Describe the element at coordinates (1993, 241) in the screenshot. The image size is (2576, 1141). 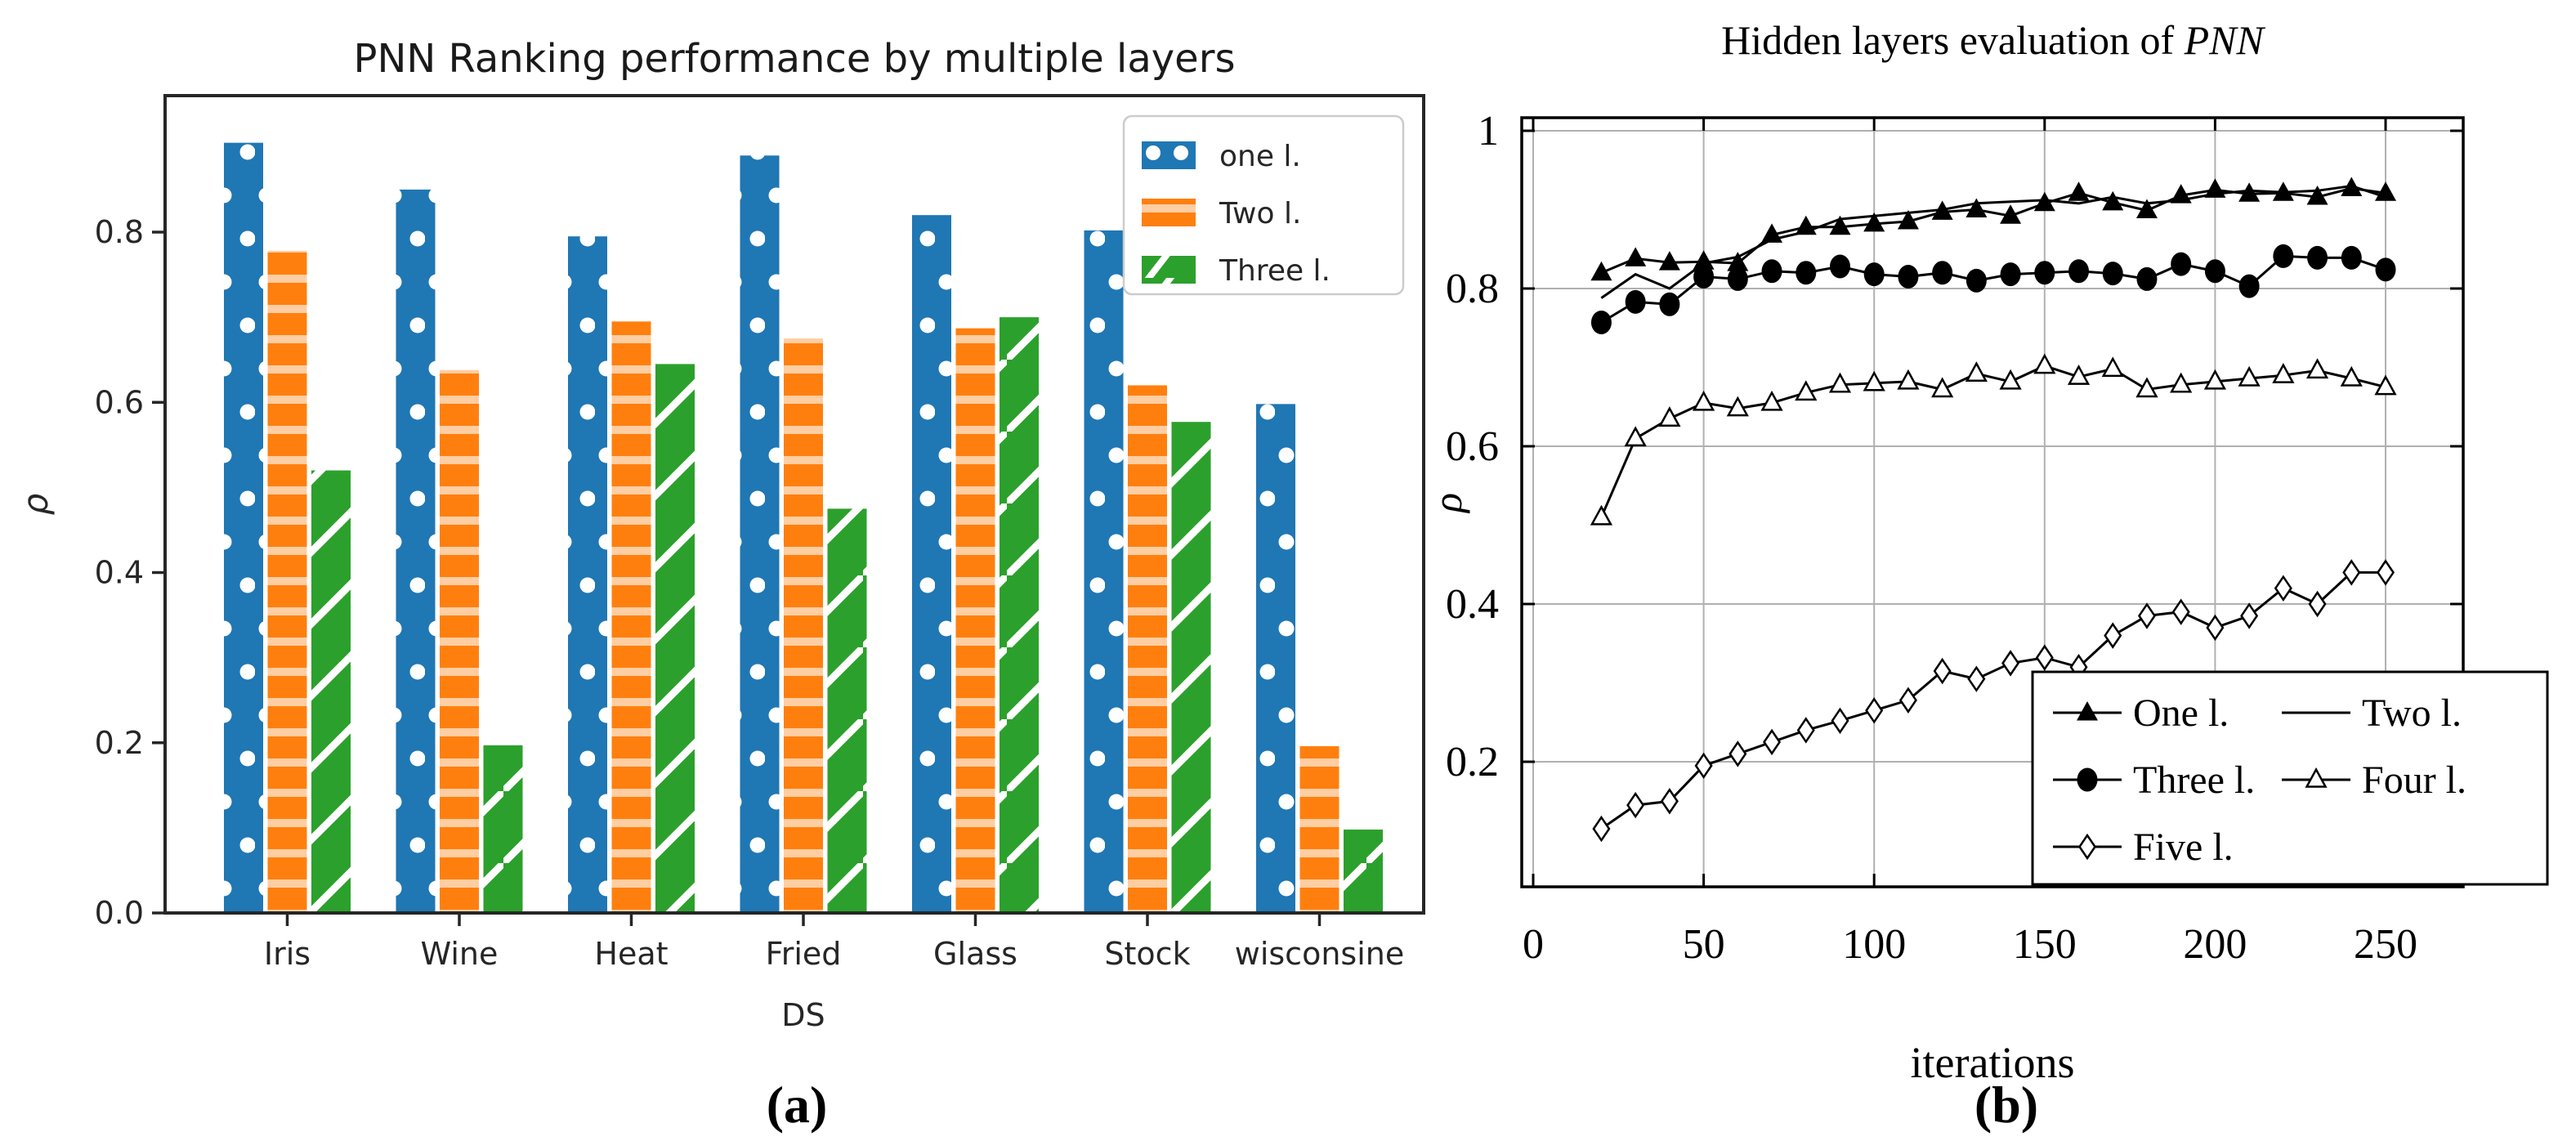
I see `line-two-l-` at that location.